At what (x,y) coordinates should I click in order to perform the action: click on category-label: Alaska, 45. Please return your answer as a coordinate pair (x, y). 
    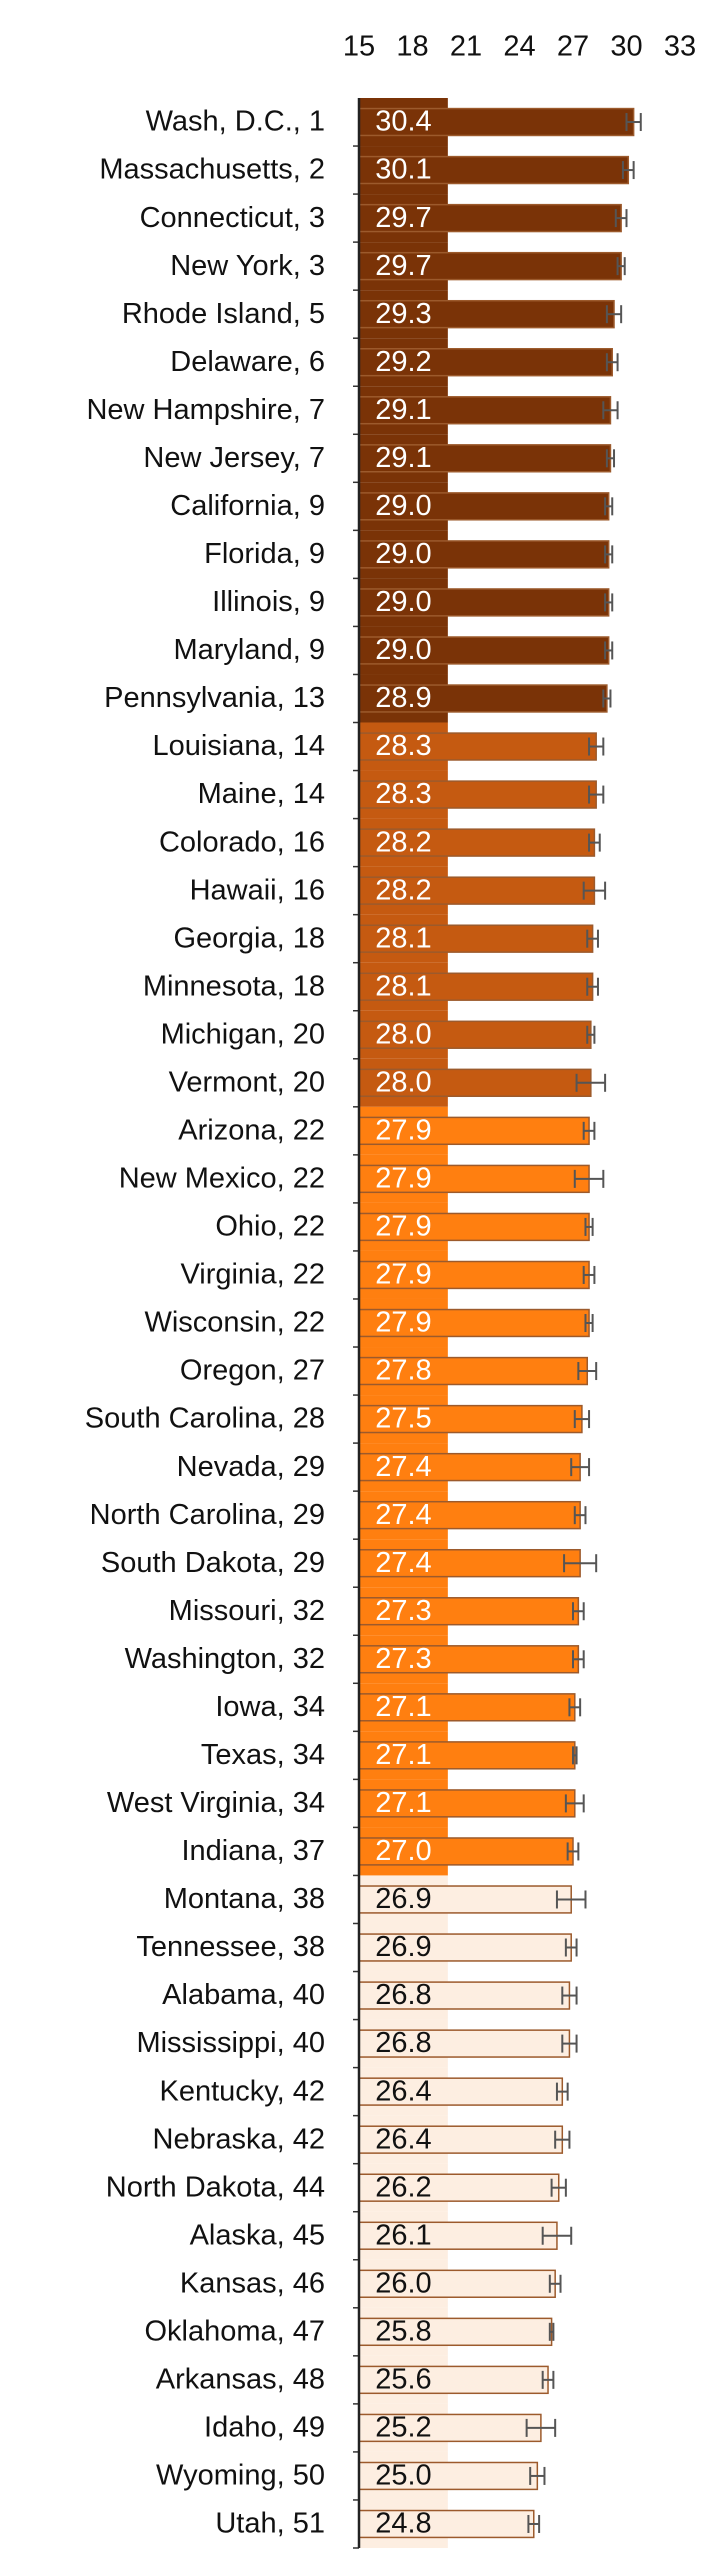
    Looking at the image, I should click on (257, 2235).